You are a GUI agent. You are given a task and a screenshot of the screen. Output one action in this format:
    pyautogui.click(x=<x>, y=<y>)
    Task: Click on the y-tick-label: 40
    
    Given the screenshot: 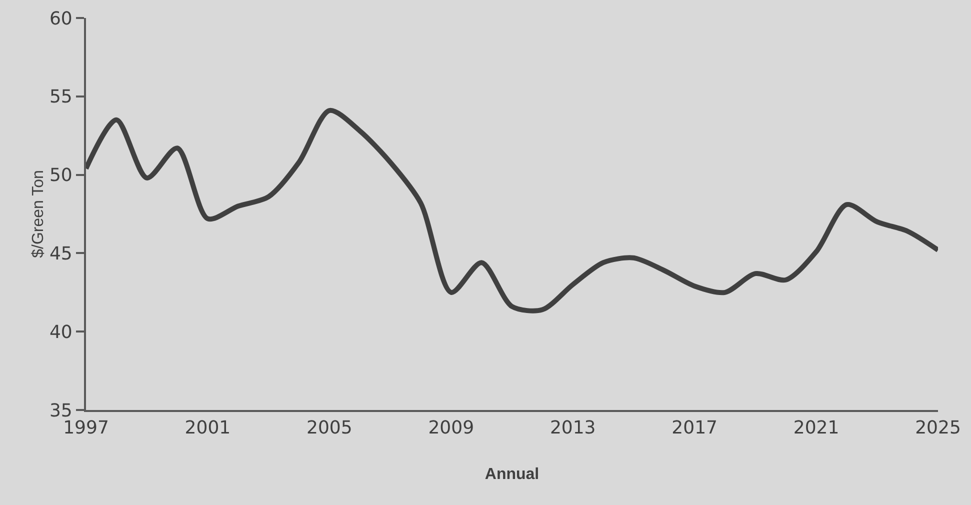 What is the action you would take?
    pyautogui.click(x=60, y=332)
    